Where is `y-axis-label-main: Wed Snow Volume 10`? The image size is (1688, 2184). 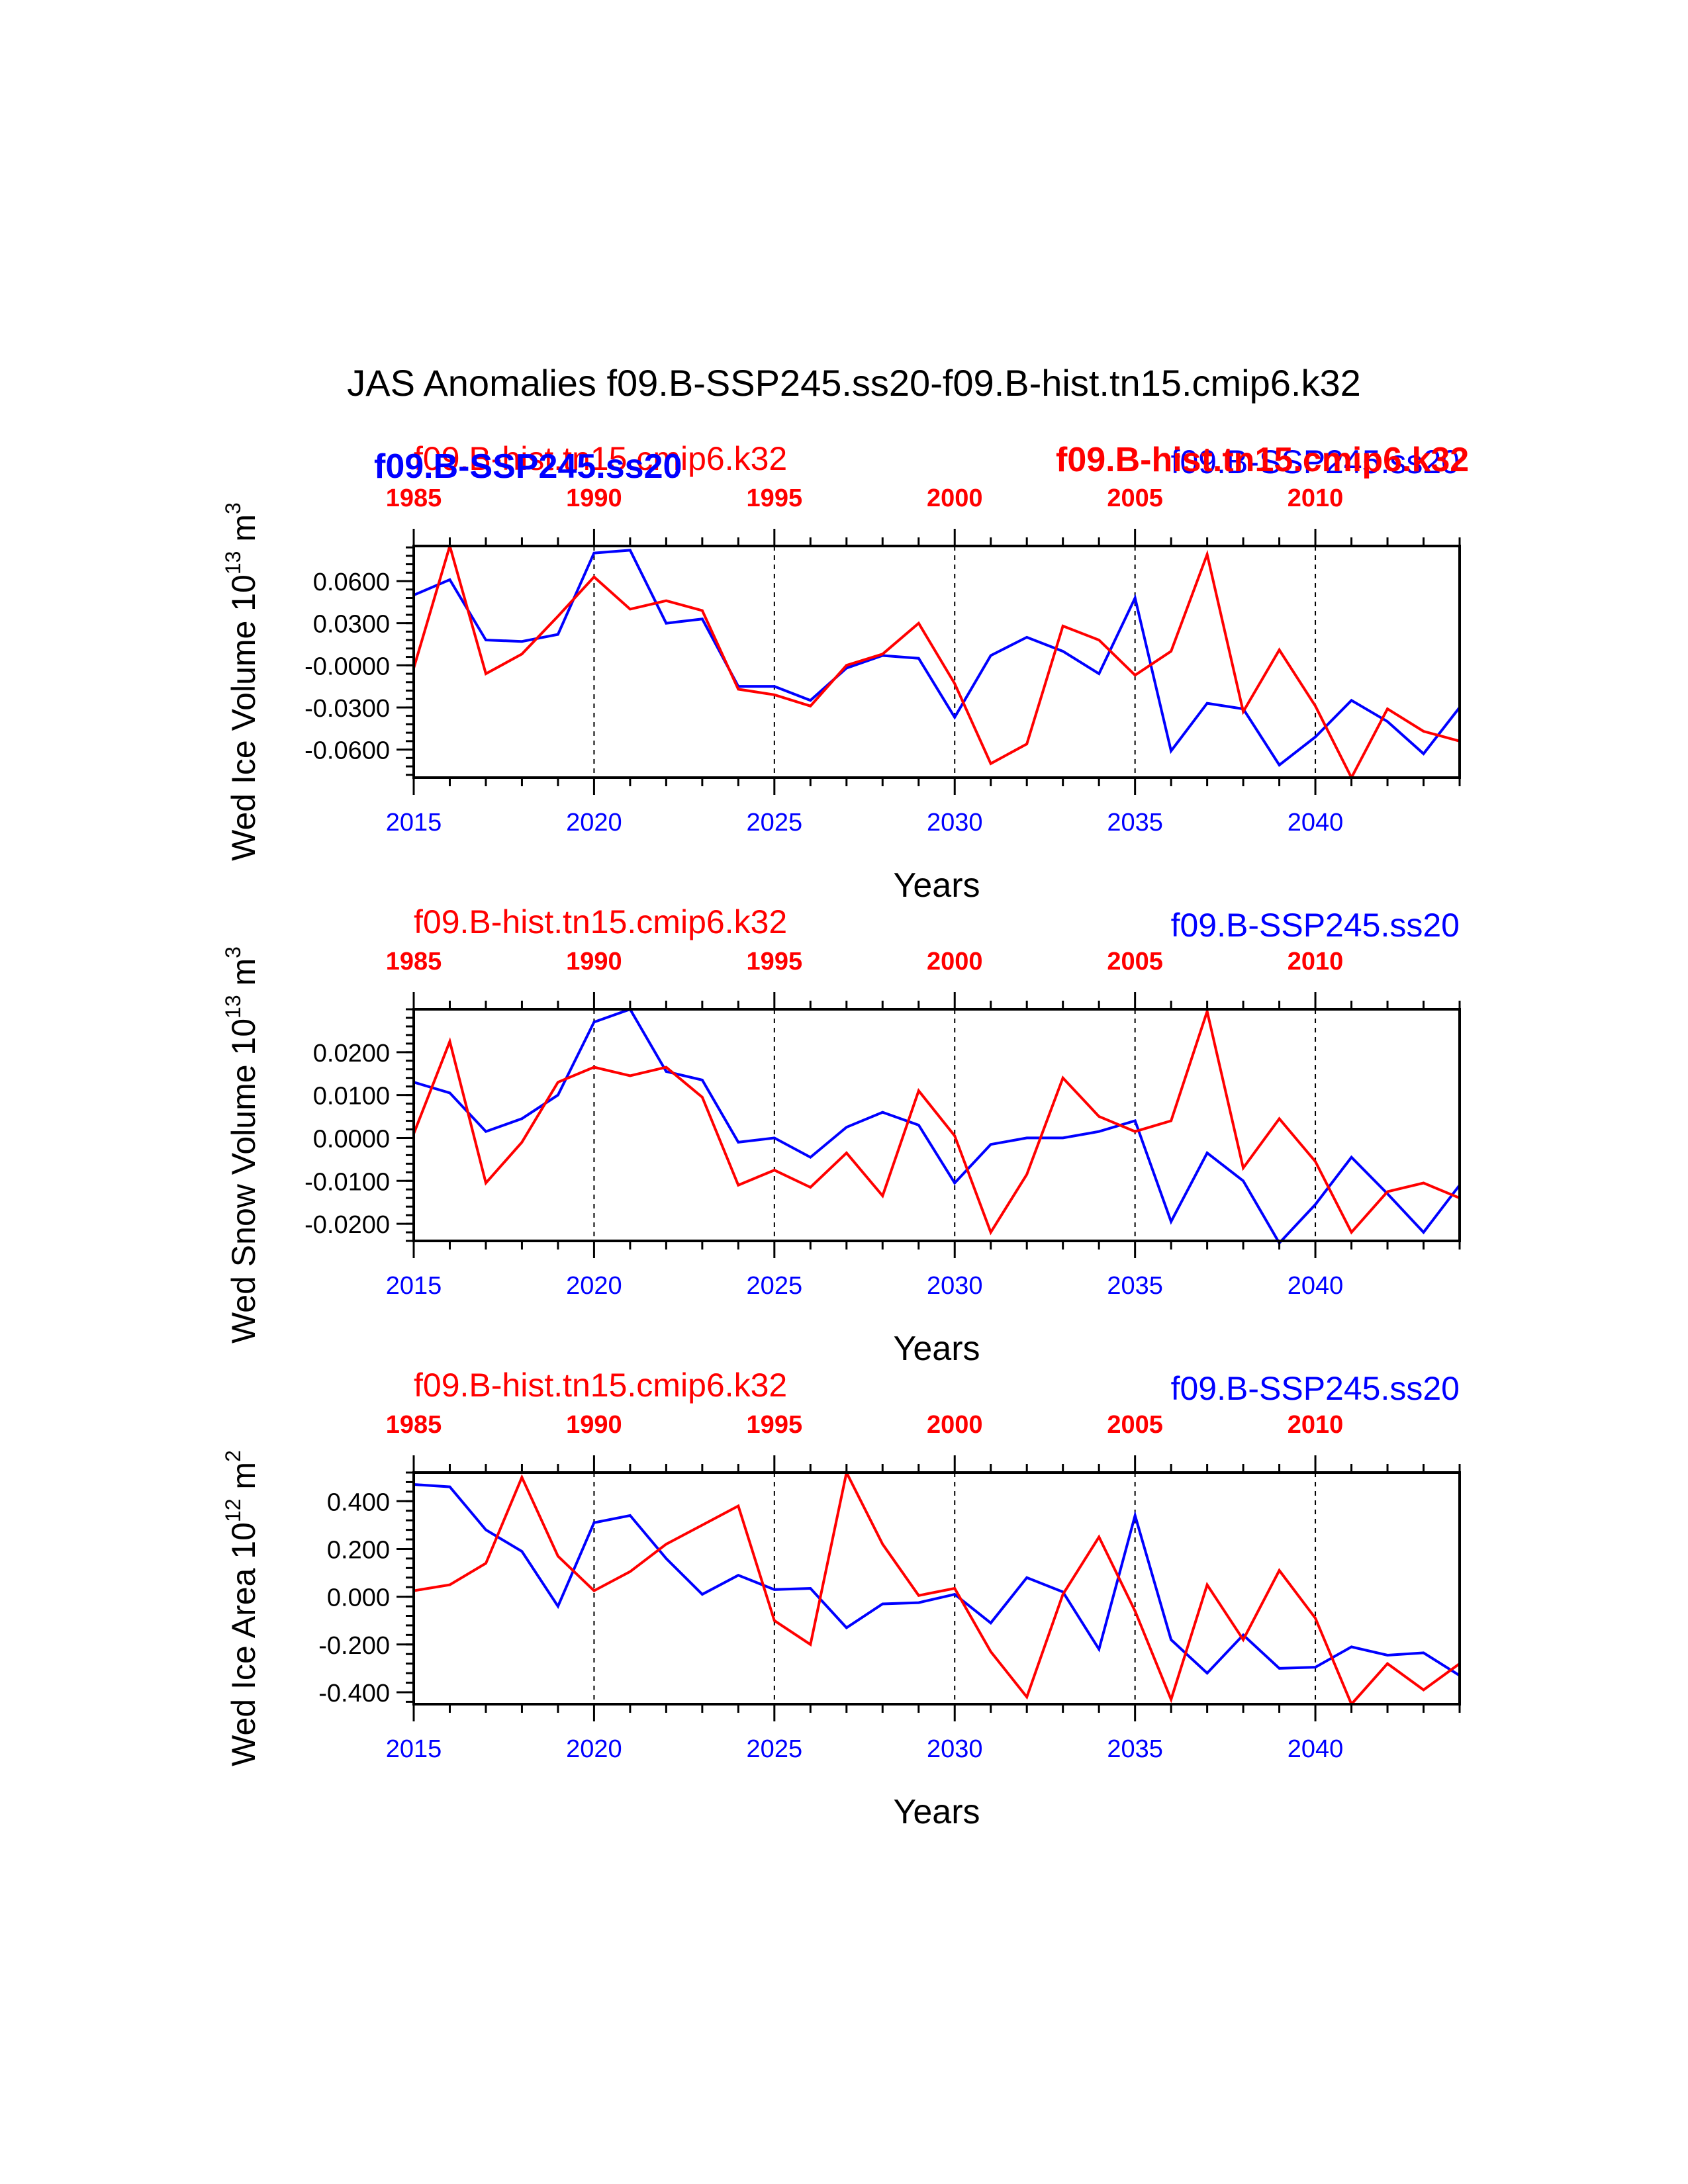
y-axis-label-main: Wed Snow Volume 10 is located at coordinates (243, 1181).